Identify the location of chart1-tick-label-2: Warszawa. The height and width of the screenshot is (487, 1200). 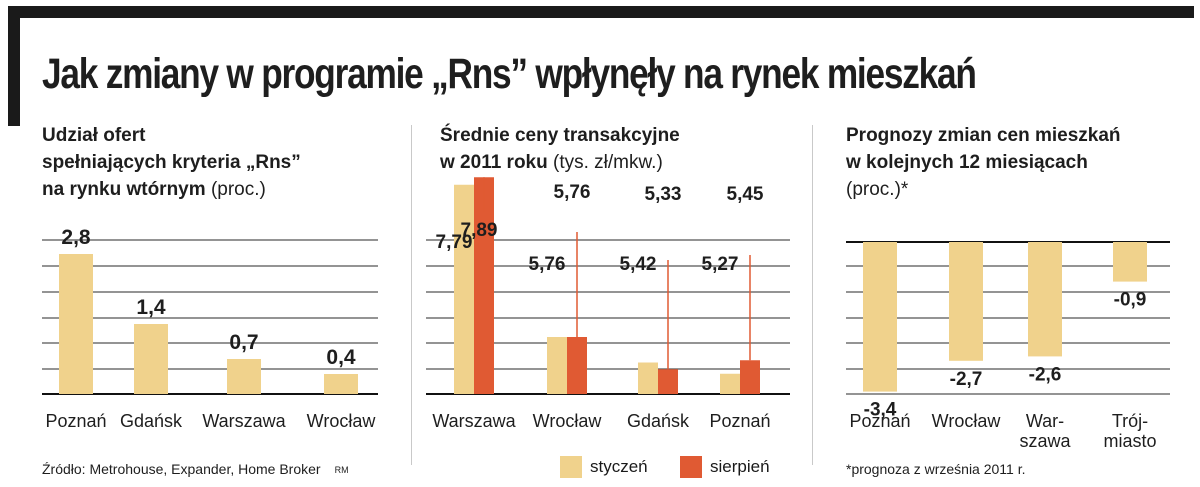
(244, 421).